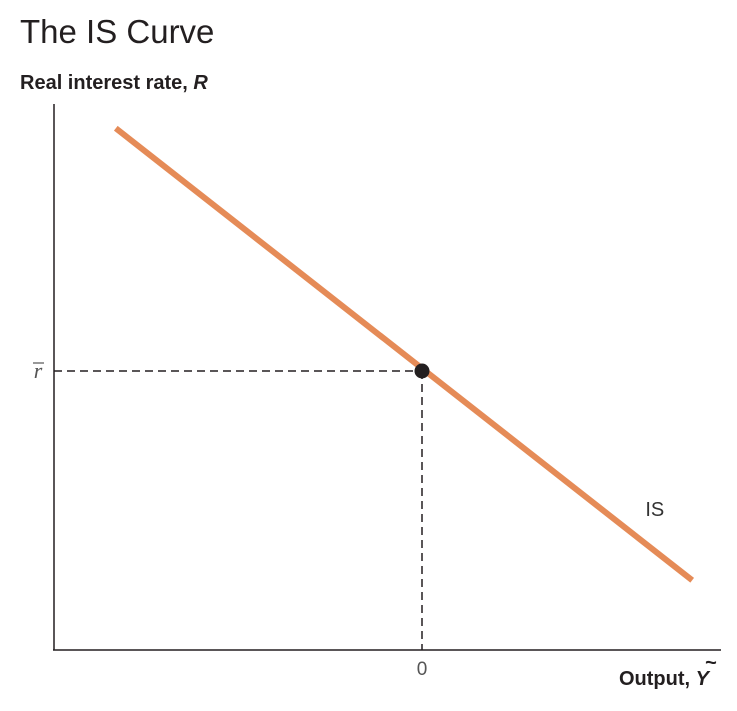  What do you see at coordinates (117, 31) in the screenshot?
I see `chart-title: The IS Curve` at bounding box center [117, 31].